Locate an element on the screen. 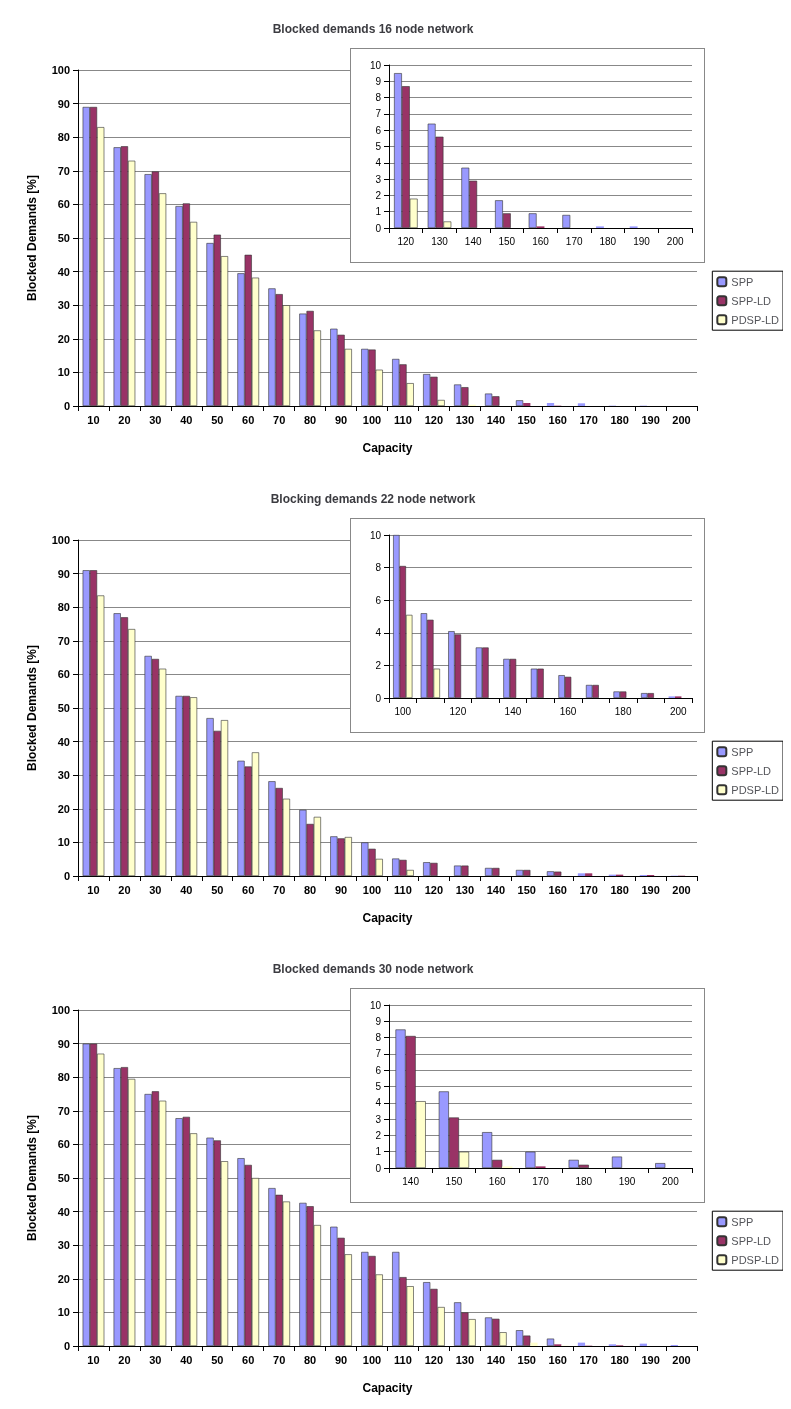 Image resolution: width=791 pixels, height=1409 pixels. y-tick-label: 30 is located at coordinates (63, 305).